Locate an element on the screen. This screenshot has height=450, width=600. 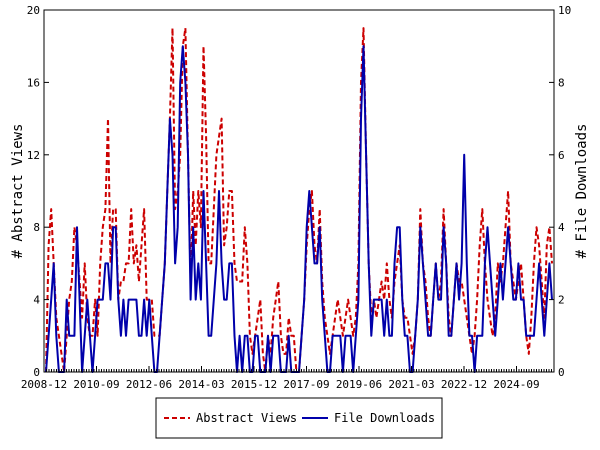
x-tick-label: 2012-06 is located at coordinates (149, 384).